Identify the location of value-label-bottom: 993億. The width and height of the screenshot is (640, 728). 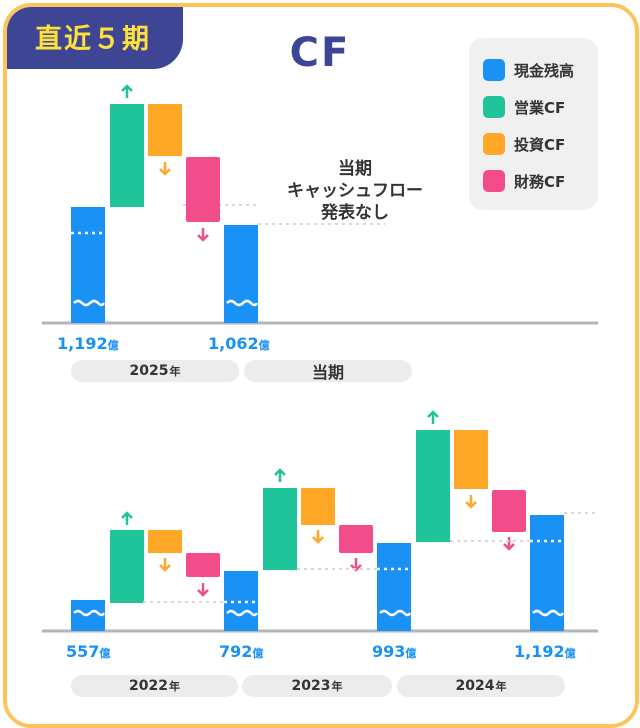
(394, 651).